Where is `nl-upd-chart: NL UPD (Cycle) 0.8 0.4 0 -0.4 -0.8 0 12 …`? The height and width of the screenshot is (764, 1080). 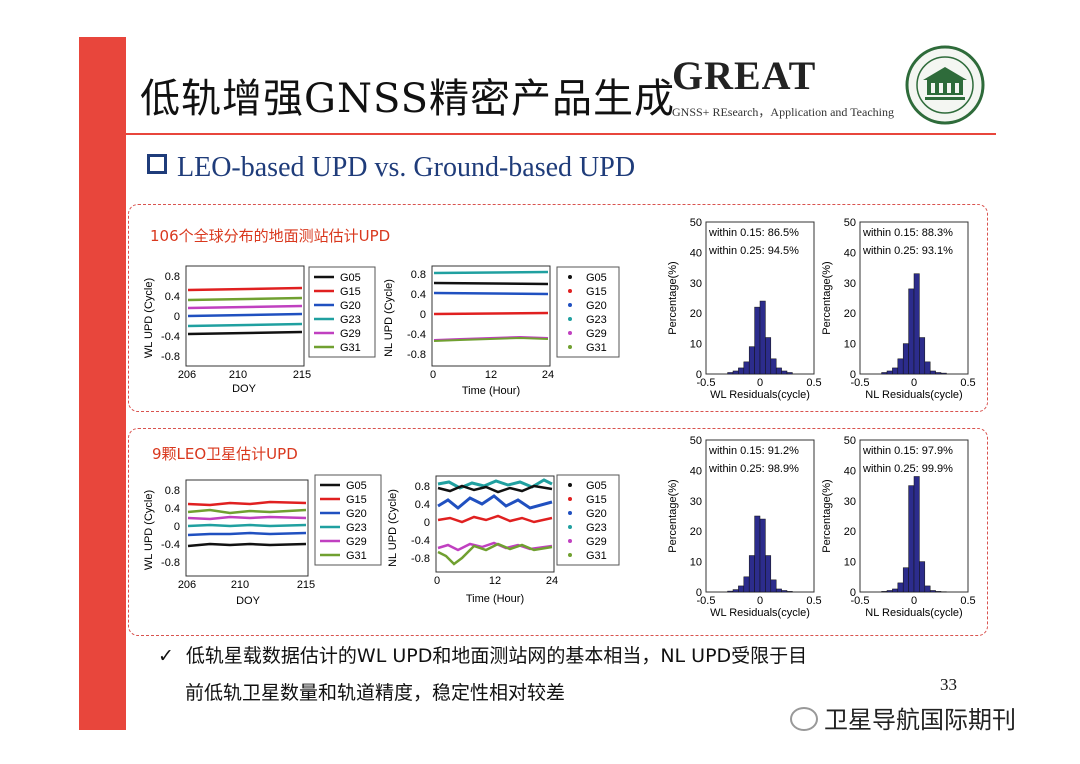 nl-upd-chart: NL UPD (Cycle) 0.8 0.4 0 -0.4 -0.8 0 12 … is located at coordinates (472, 540).